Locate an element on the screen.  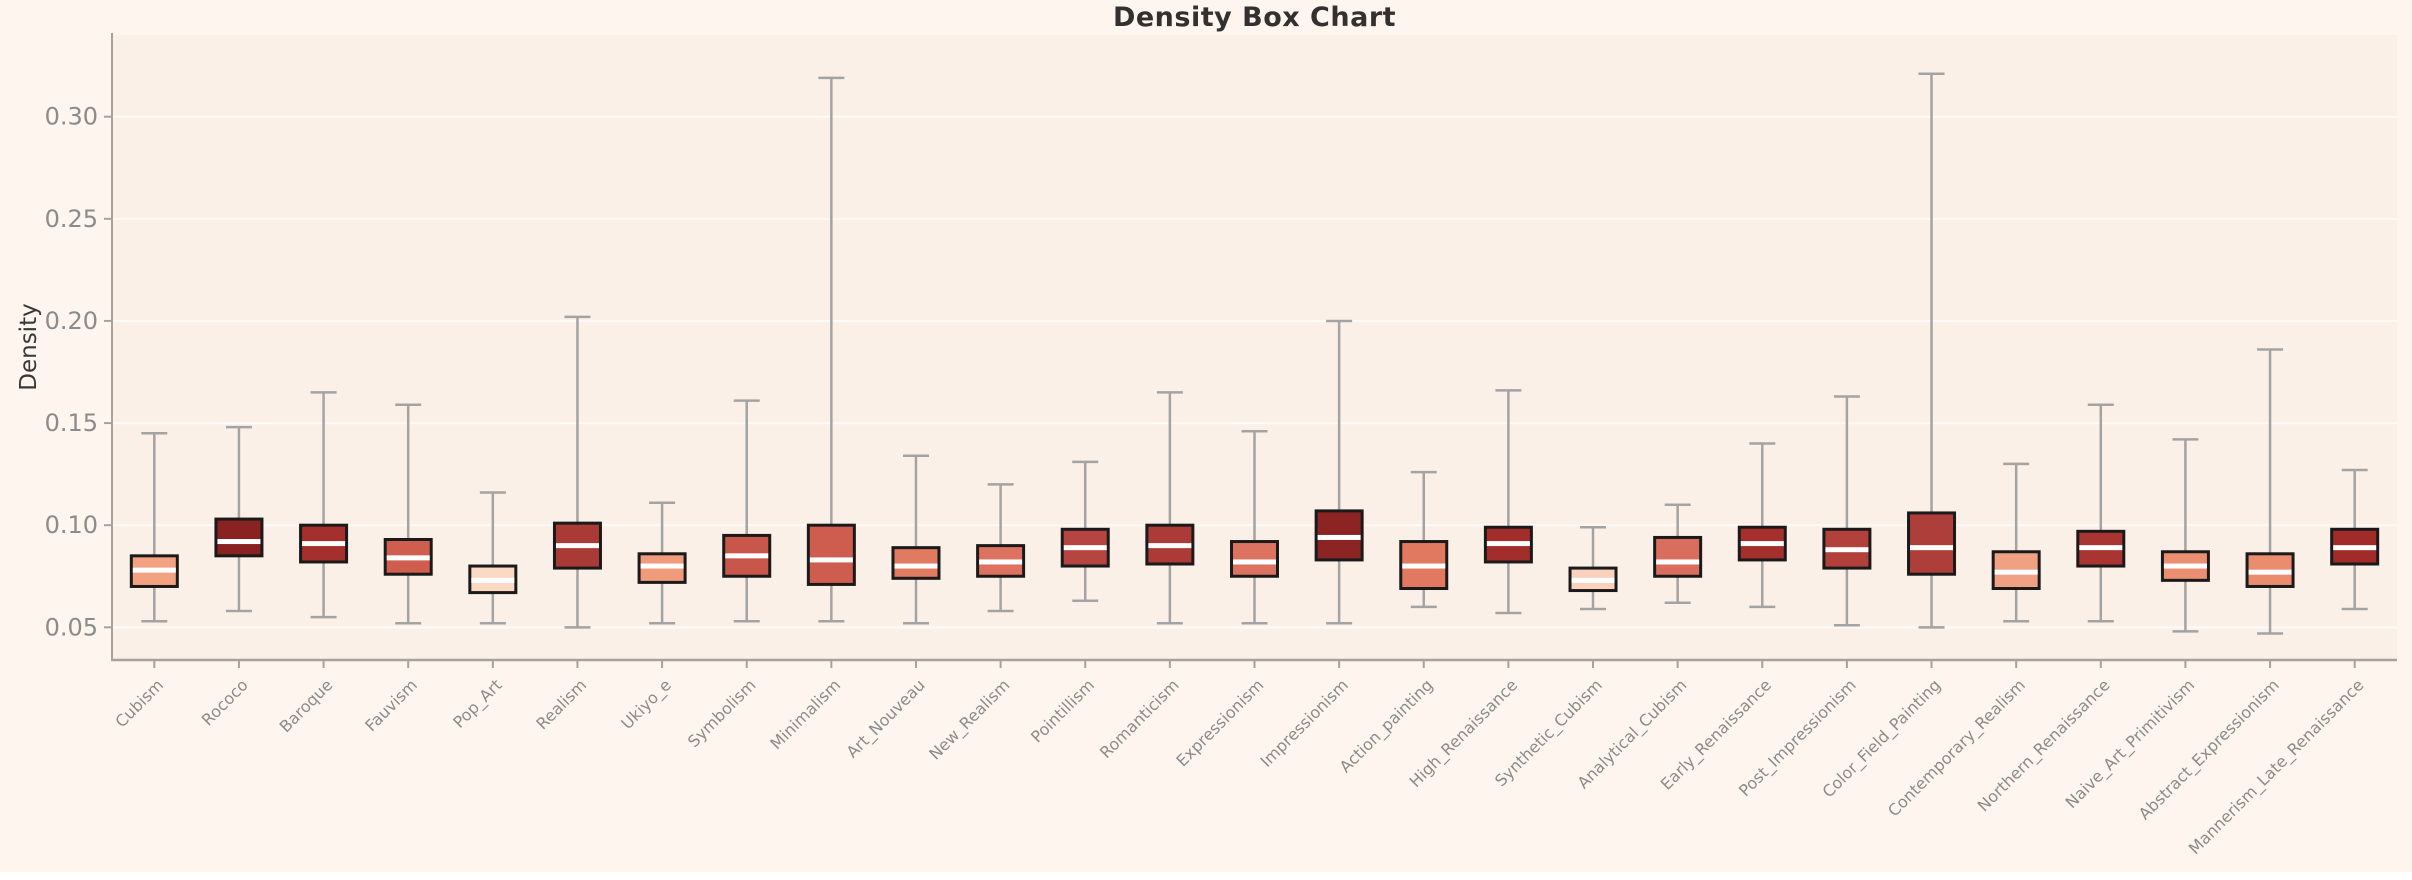
box-northern-renaissance is located at coordinates (2101, 513).